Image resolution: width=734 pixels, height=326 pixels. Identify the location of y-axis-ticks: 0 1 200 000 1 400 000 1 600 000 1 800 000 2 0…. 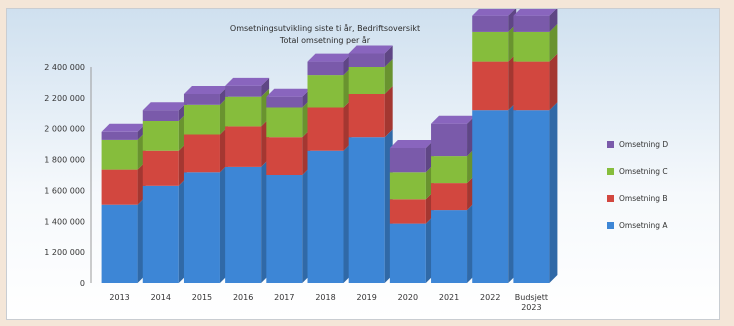
(64, 175).